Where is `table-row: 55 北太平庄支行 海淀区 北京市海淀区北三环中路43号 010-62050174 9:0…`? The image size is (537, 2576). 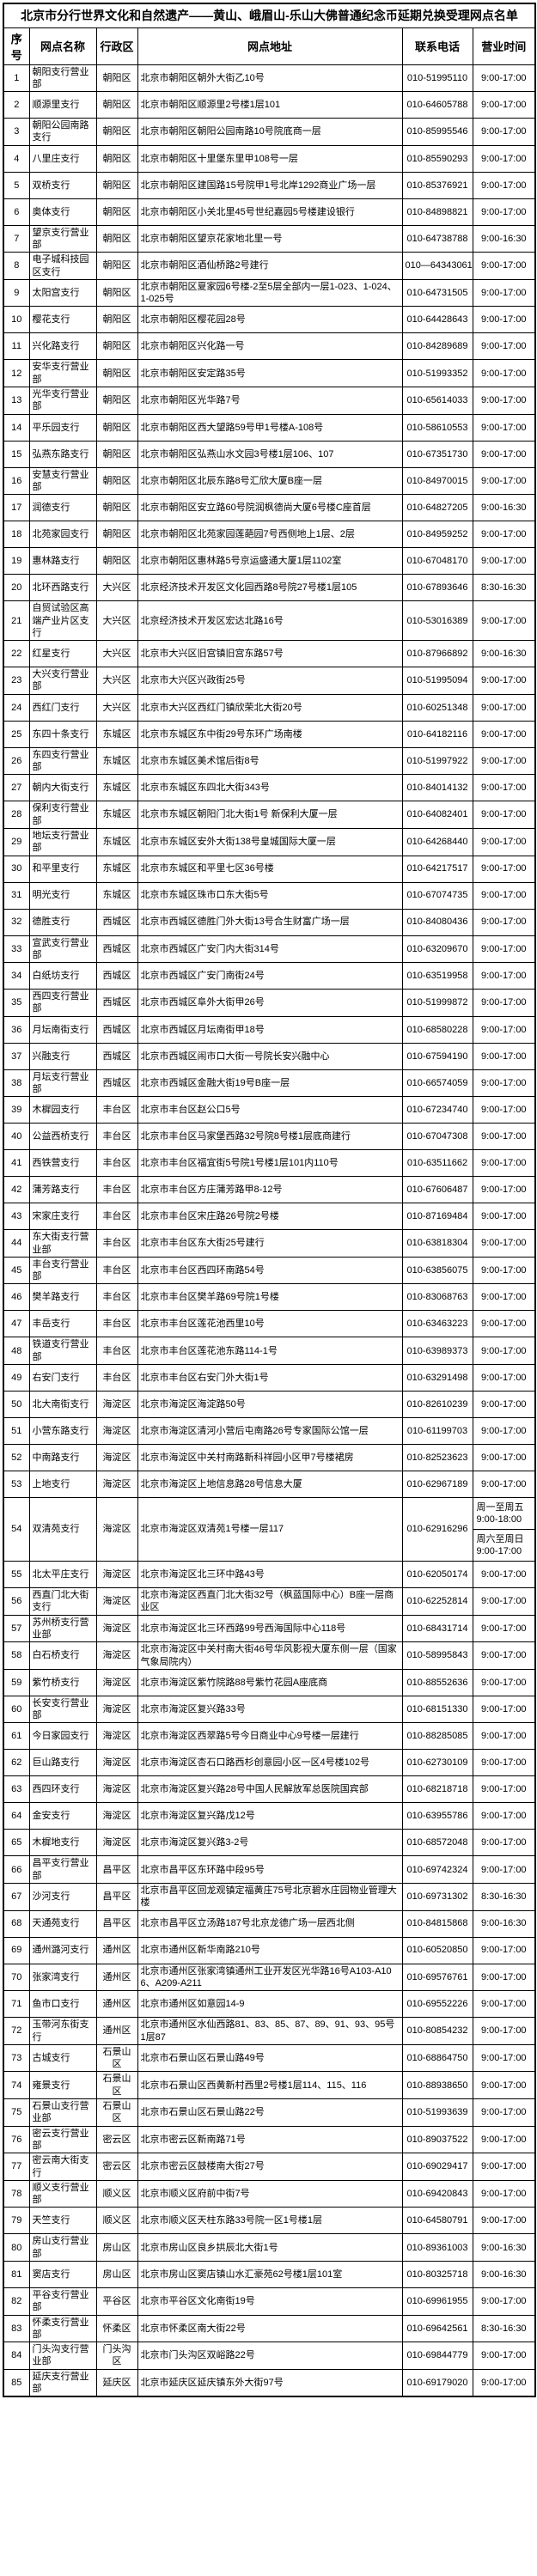
table-row: 55 北太平庄支行 海淀区 北京市海淀区北三环中路43号 010-62050174 9:0… is located at coordinates (269, 1575).